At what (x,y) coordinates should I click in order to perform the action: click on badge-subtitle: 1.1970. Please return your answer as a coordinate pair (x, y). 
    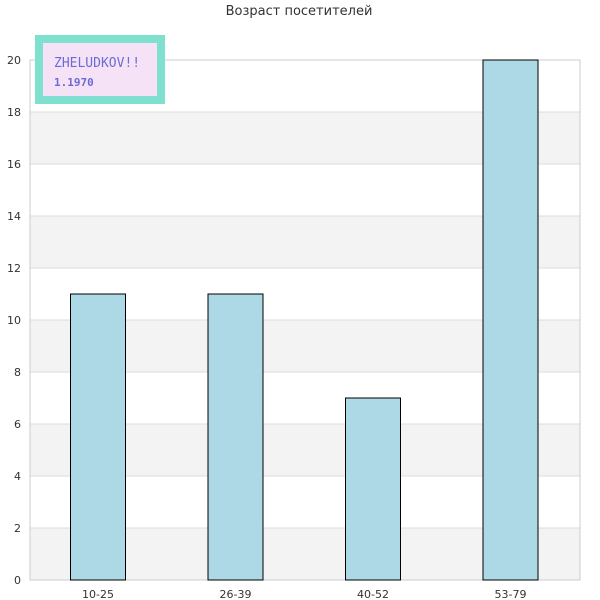
    Looking at the image, I should click on (74, 82).